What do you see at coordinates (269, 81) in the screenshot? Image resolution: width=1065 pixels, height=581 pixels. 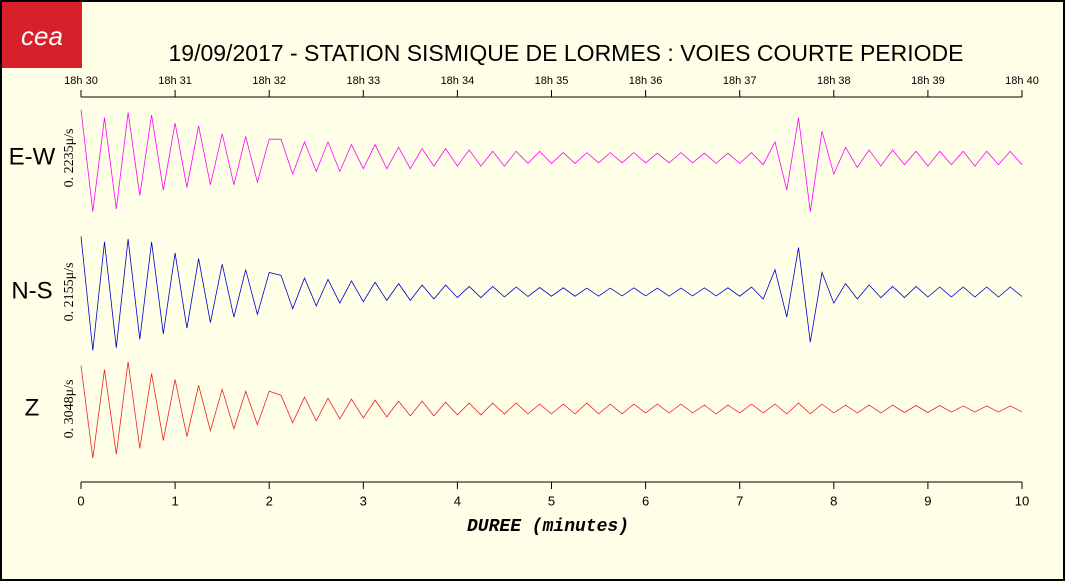 I see `top-tick-label: 18h 32` at bounding box center [269, 81].